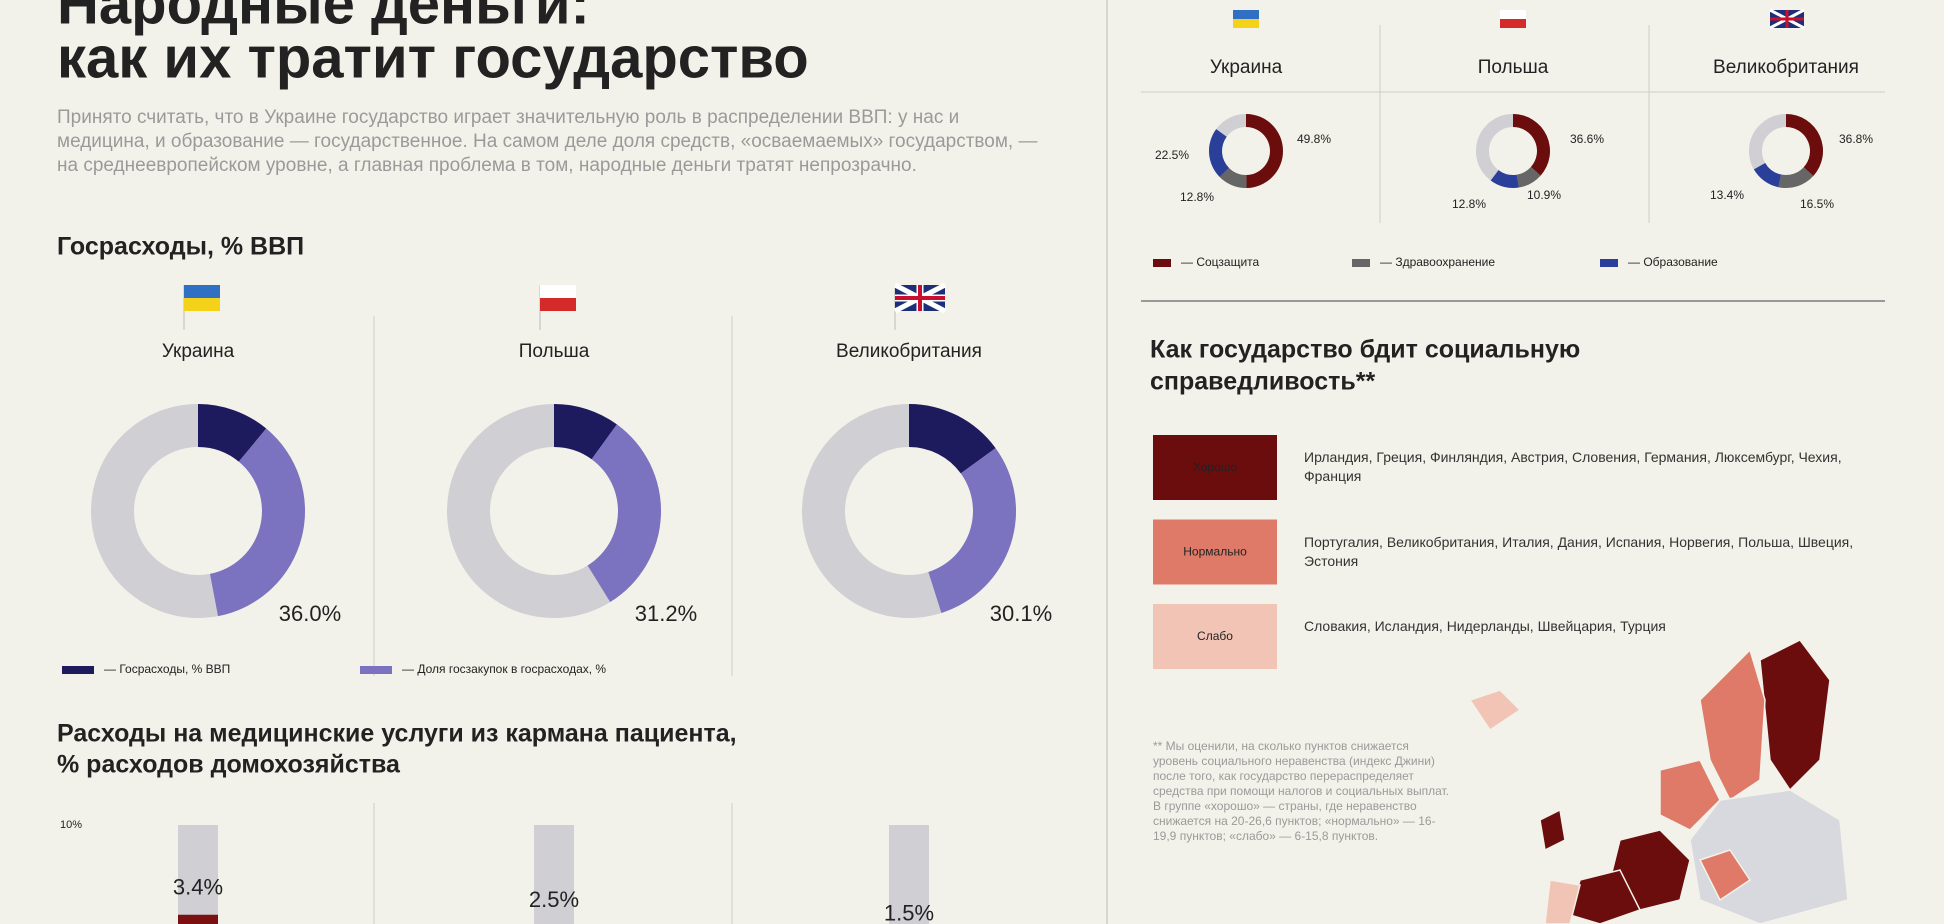 This screenshot has width=1944, height=924. I want to click on value-label: 36.8%, so click(1856, 139).